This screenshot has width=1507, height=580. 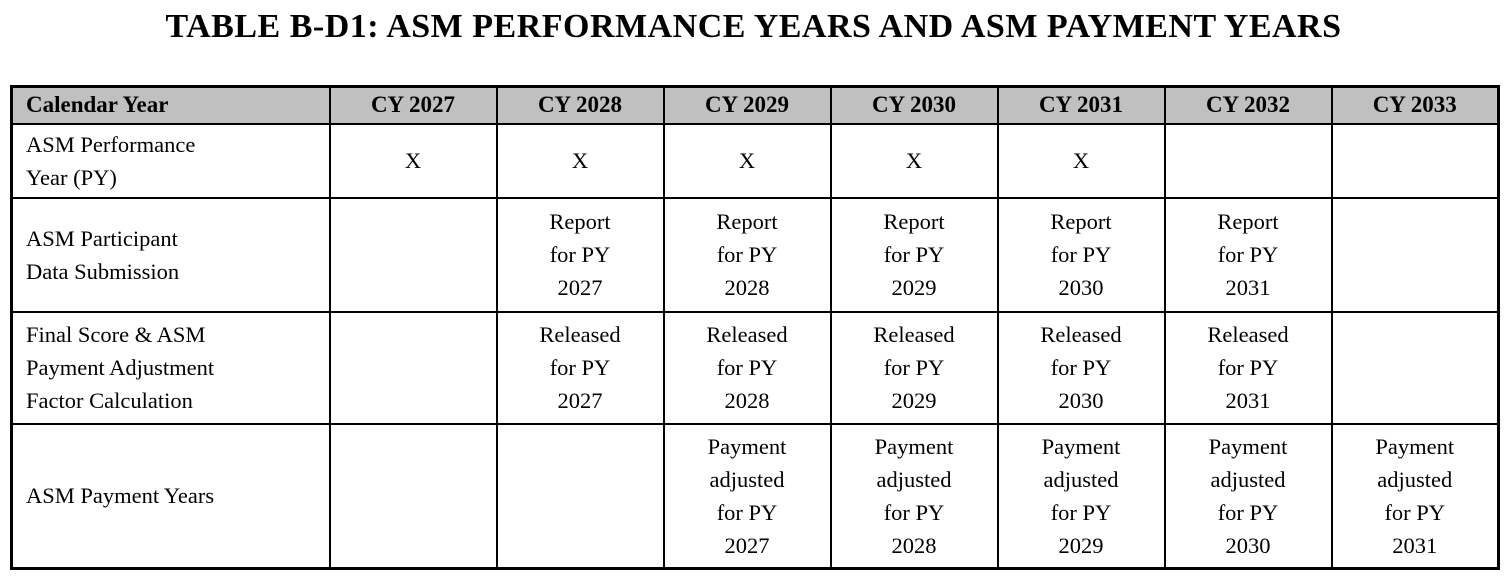 I want to click on column-header-cy-2028: CY 2028, so click(x=580, y=105).